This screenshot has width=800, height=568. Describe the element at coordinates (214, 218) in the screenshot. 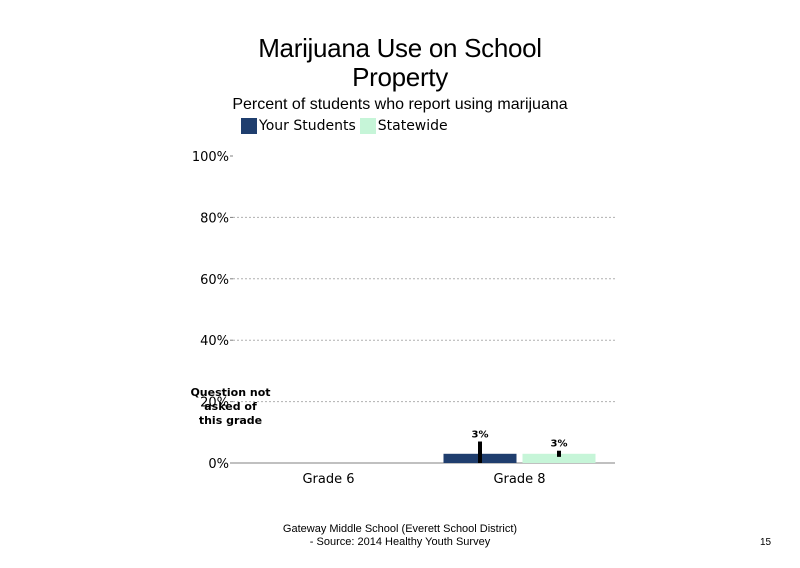

I see `y-tick-label: 80%` at that location.